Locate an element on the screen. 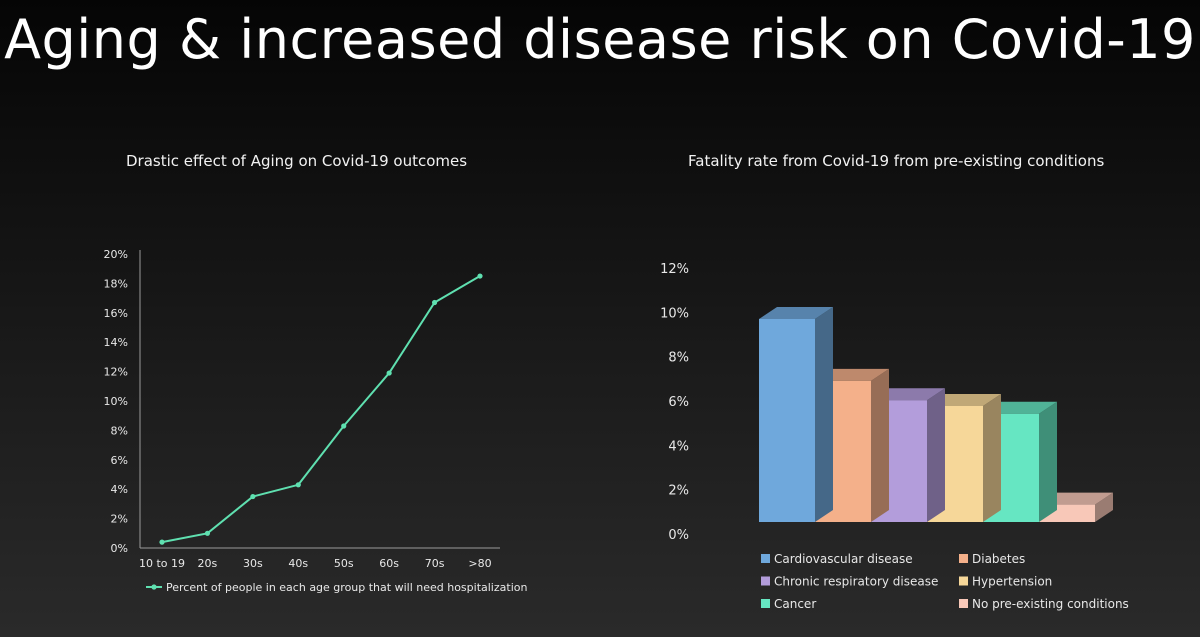  line-x-tick-label: 40s is located at coordinates (298, 563).